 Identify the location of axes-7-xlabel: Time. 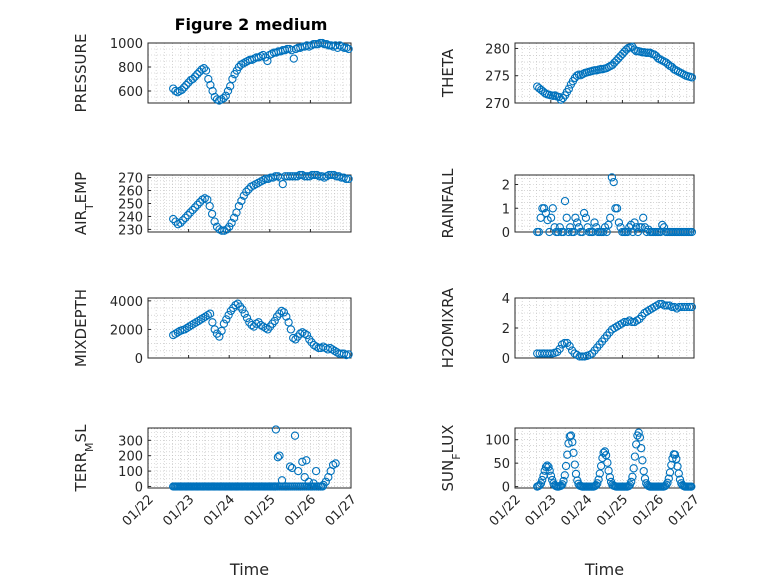
(249, 569).